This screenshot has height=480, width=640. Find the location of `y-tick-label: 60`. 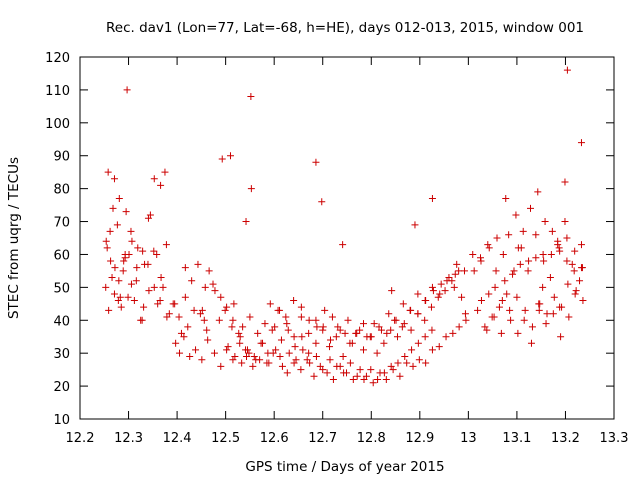

y-tick-label: 60 is located at coordinates (61, 255).